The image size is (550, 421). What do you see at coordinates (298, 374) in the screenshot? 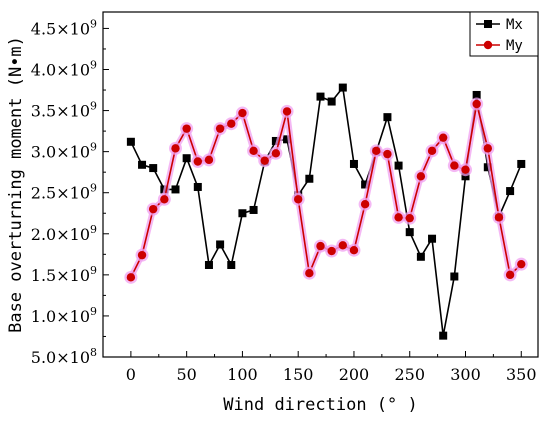
I see `x-tick-label: 150` at bounding box center [298, 374].